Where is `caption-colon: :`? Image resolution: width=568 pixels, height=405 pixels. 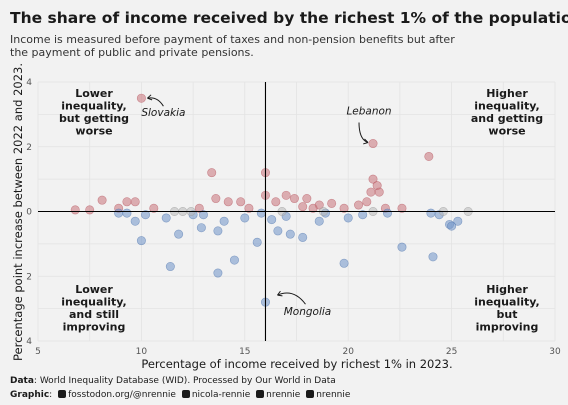
caption-colon: : is located at coordinates (51, 395).